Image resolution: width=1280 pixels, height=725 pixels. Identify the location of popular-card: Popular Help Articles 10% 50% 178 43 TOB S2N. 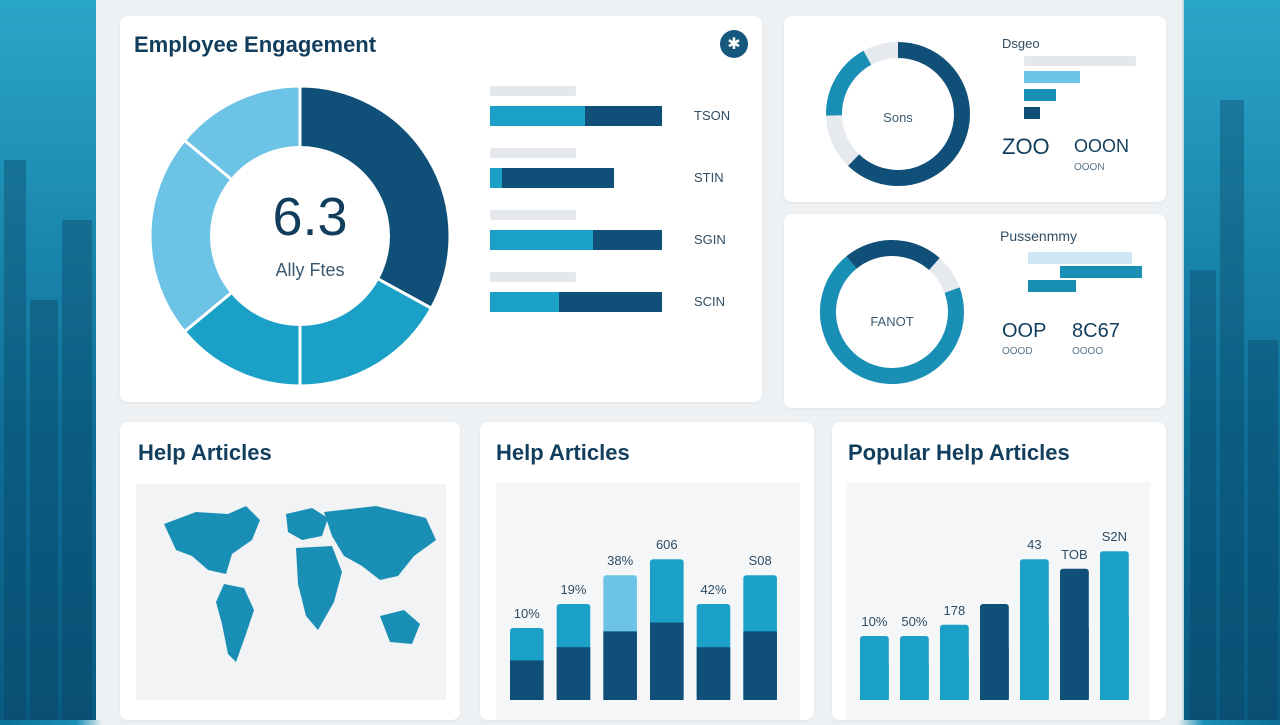
(999, 571).